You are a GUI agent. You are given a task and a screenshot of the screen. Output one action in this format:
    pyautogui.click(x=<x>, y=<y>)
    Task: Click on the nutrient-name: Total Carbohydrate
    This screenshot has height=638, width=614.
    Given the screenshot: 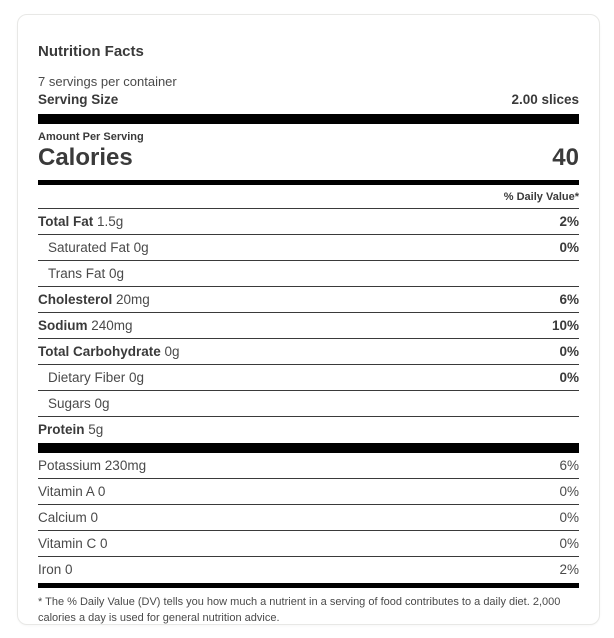 What is the action you would take?
    pyautogui.click(x=99, y=351)
    